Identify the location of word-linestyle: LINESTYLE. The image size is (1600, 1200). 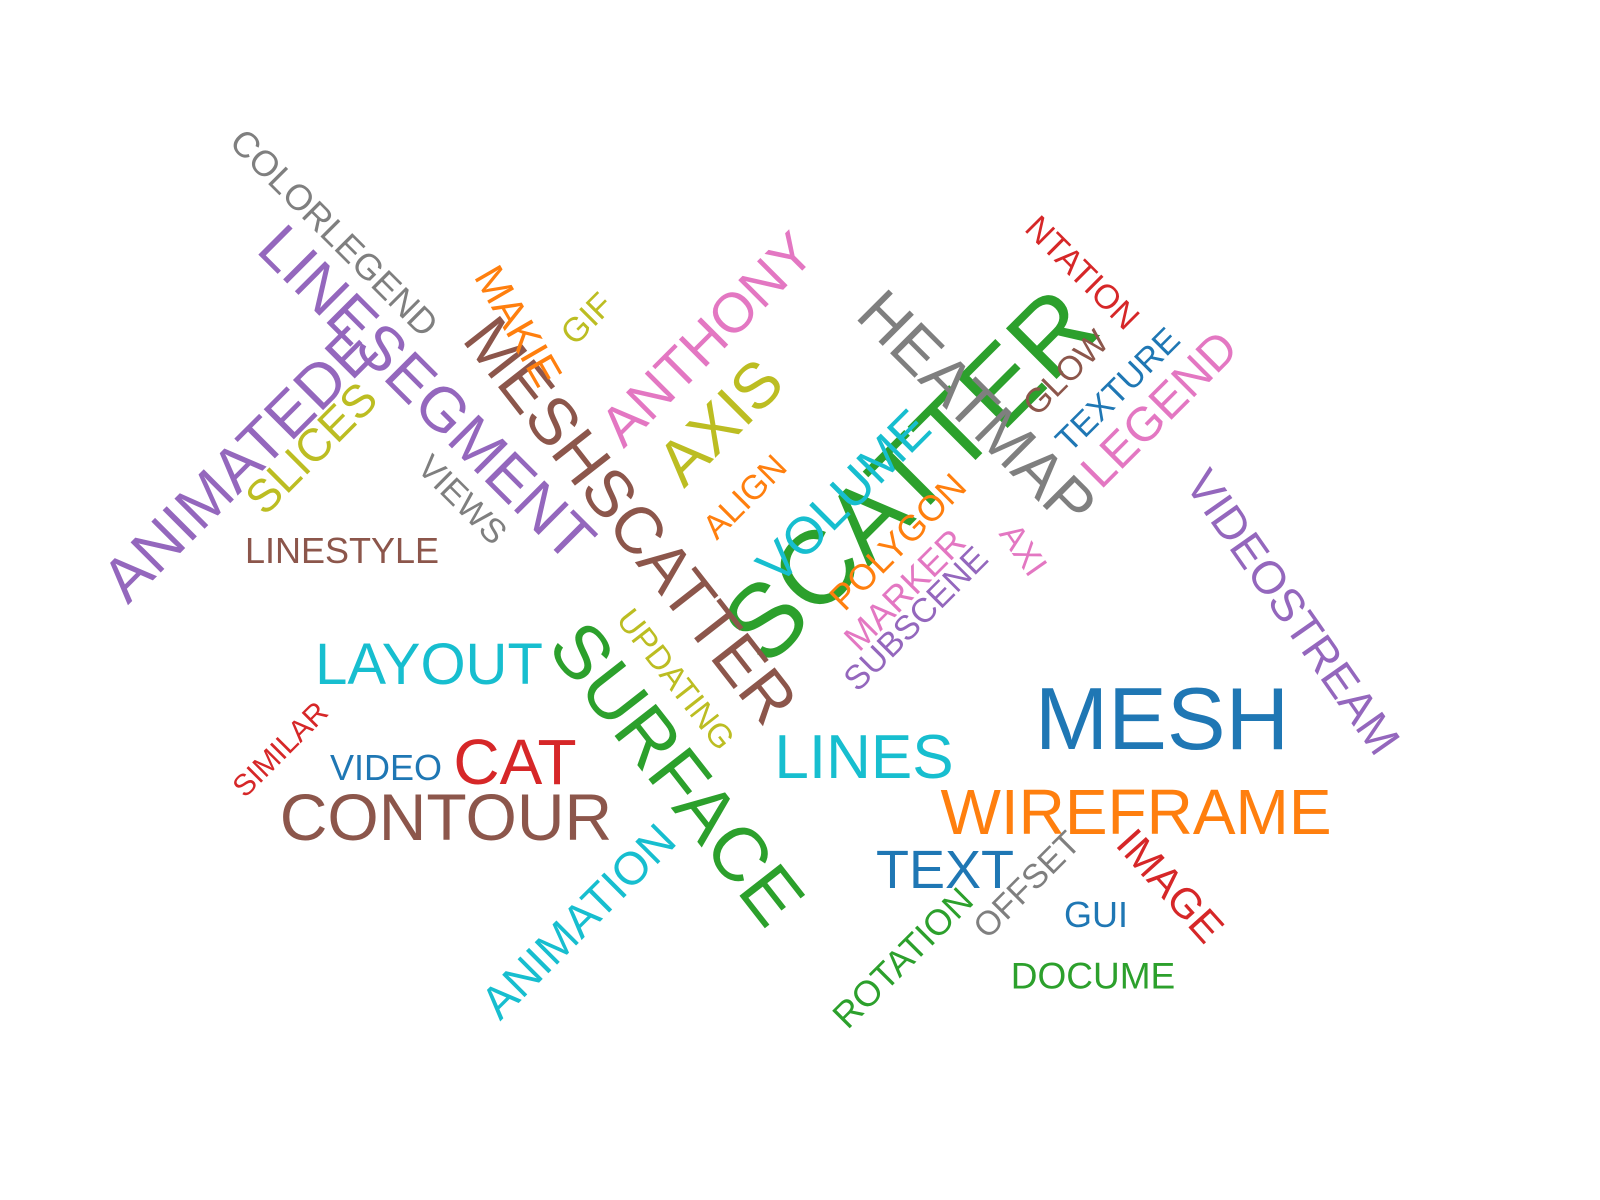
(342, 550).